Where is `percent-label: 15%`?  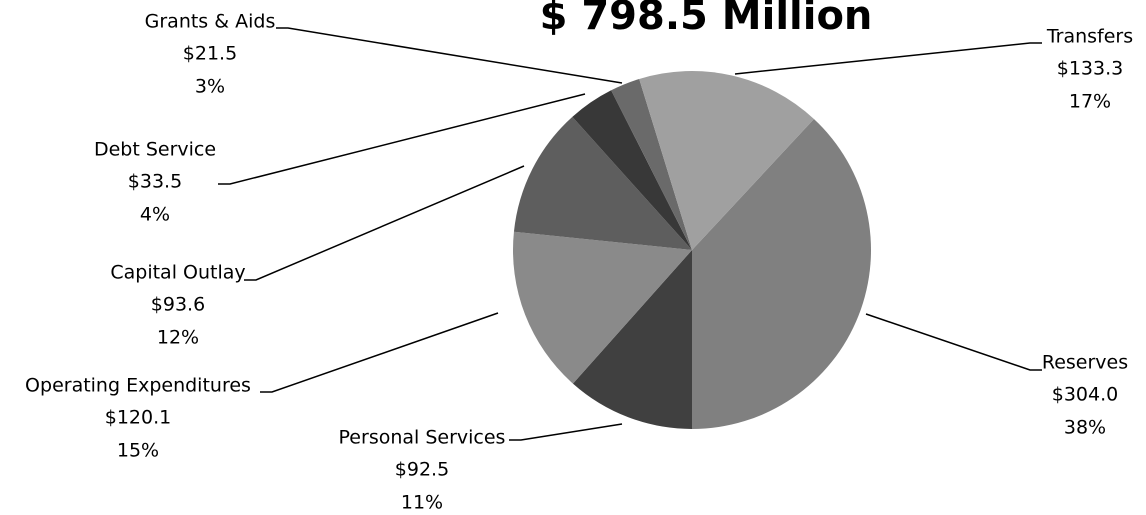 percent-label: 15% is located at coordinates (138, 451).